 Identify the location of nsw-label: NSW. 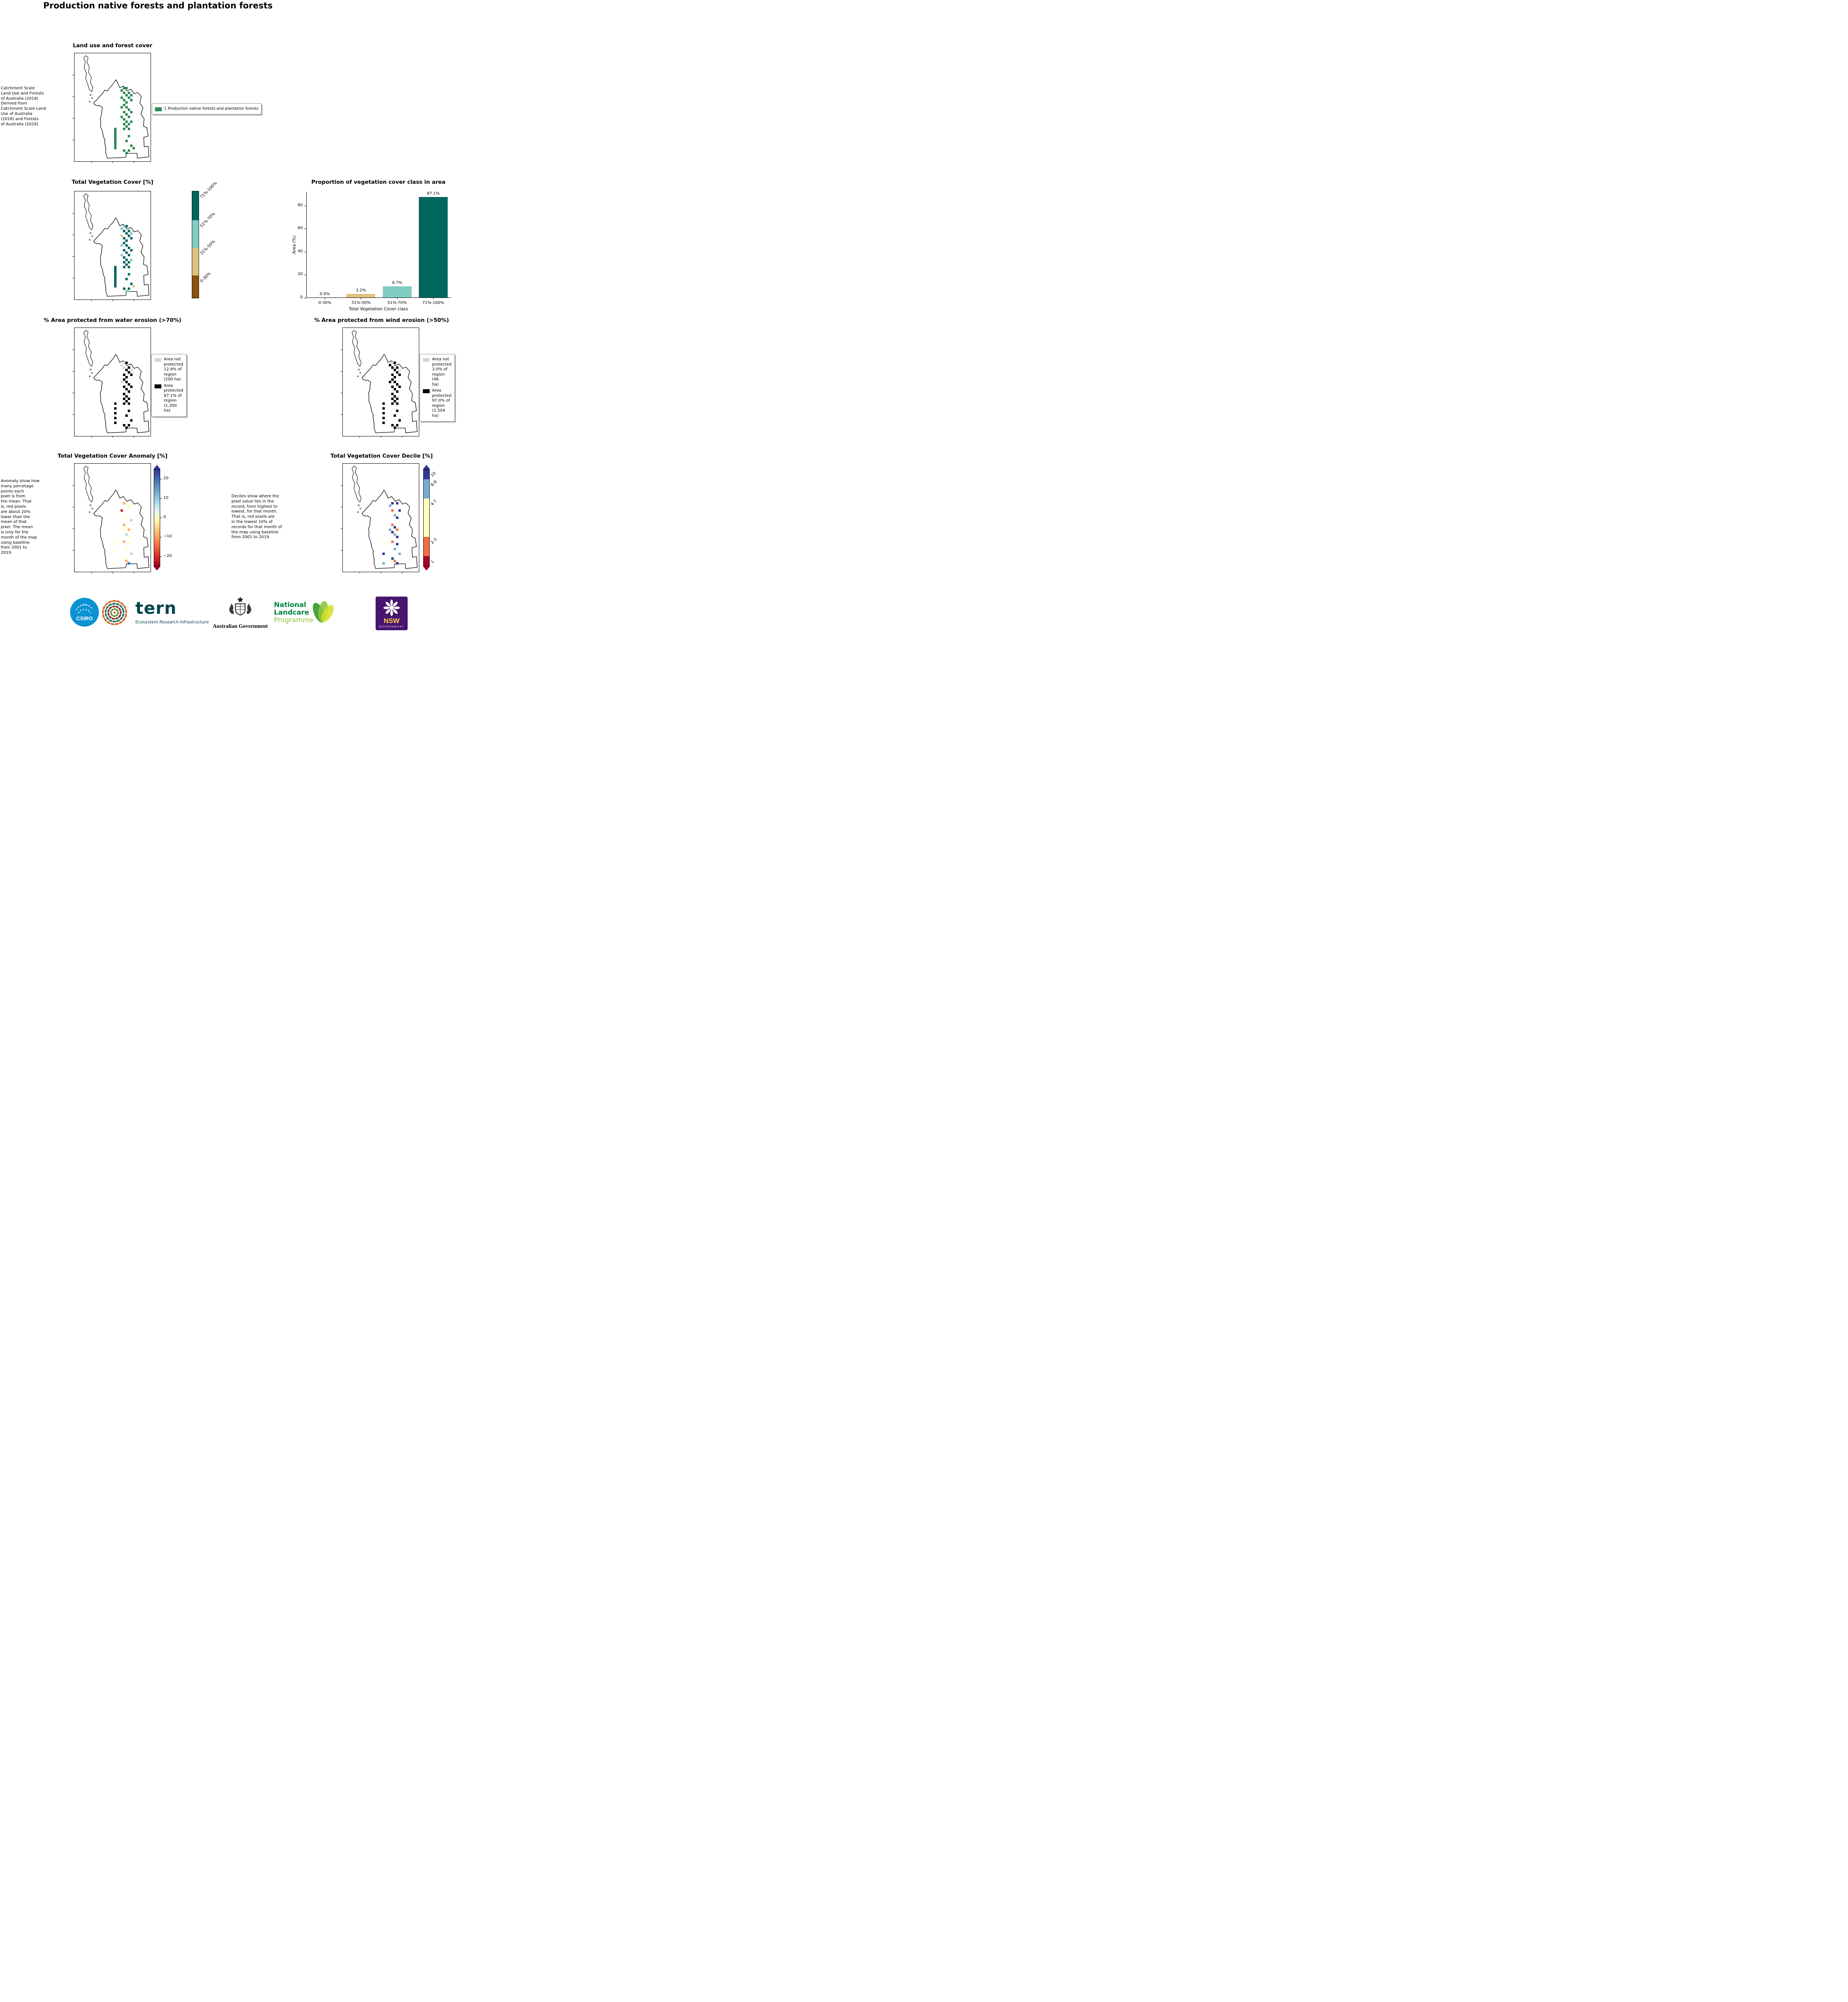
(392, 621).